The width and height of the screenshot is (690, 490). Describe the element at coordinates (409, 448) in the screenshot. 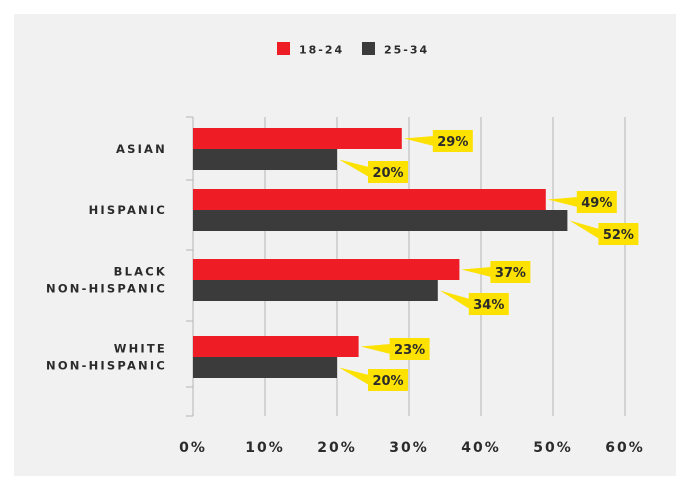

I see `x-tick-label: 30%` at that location.